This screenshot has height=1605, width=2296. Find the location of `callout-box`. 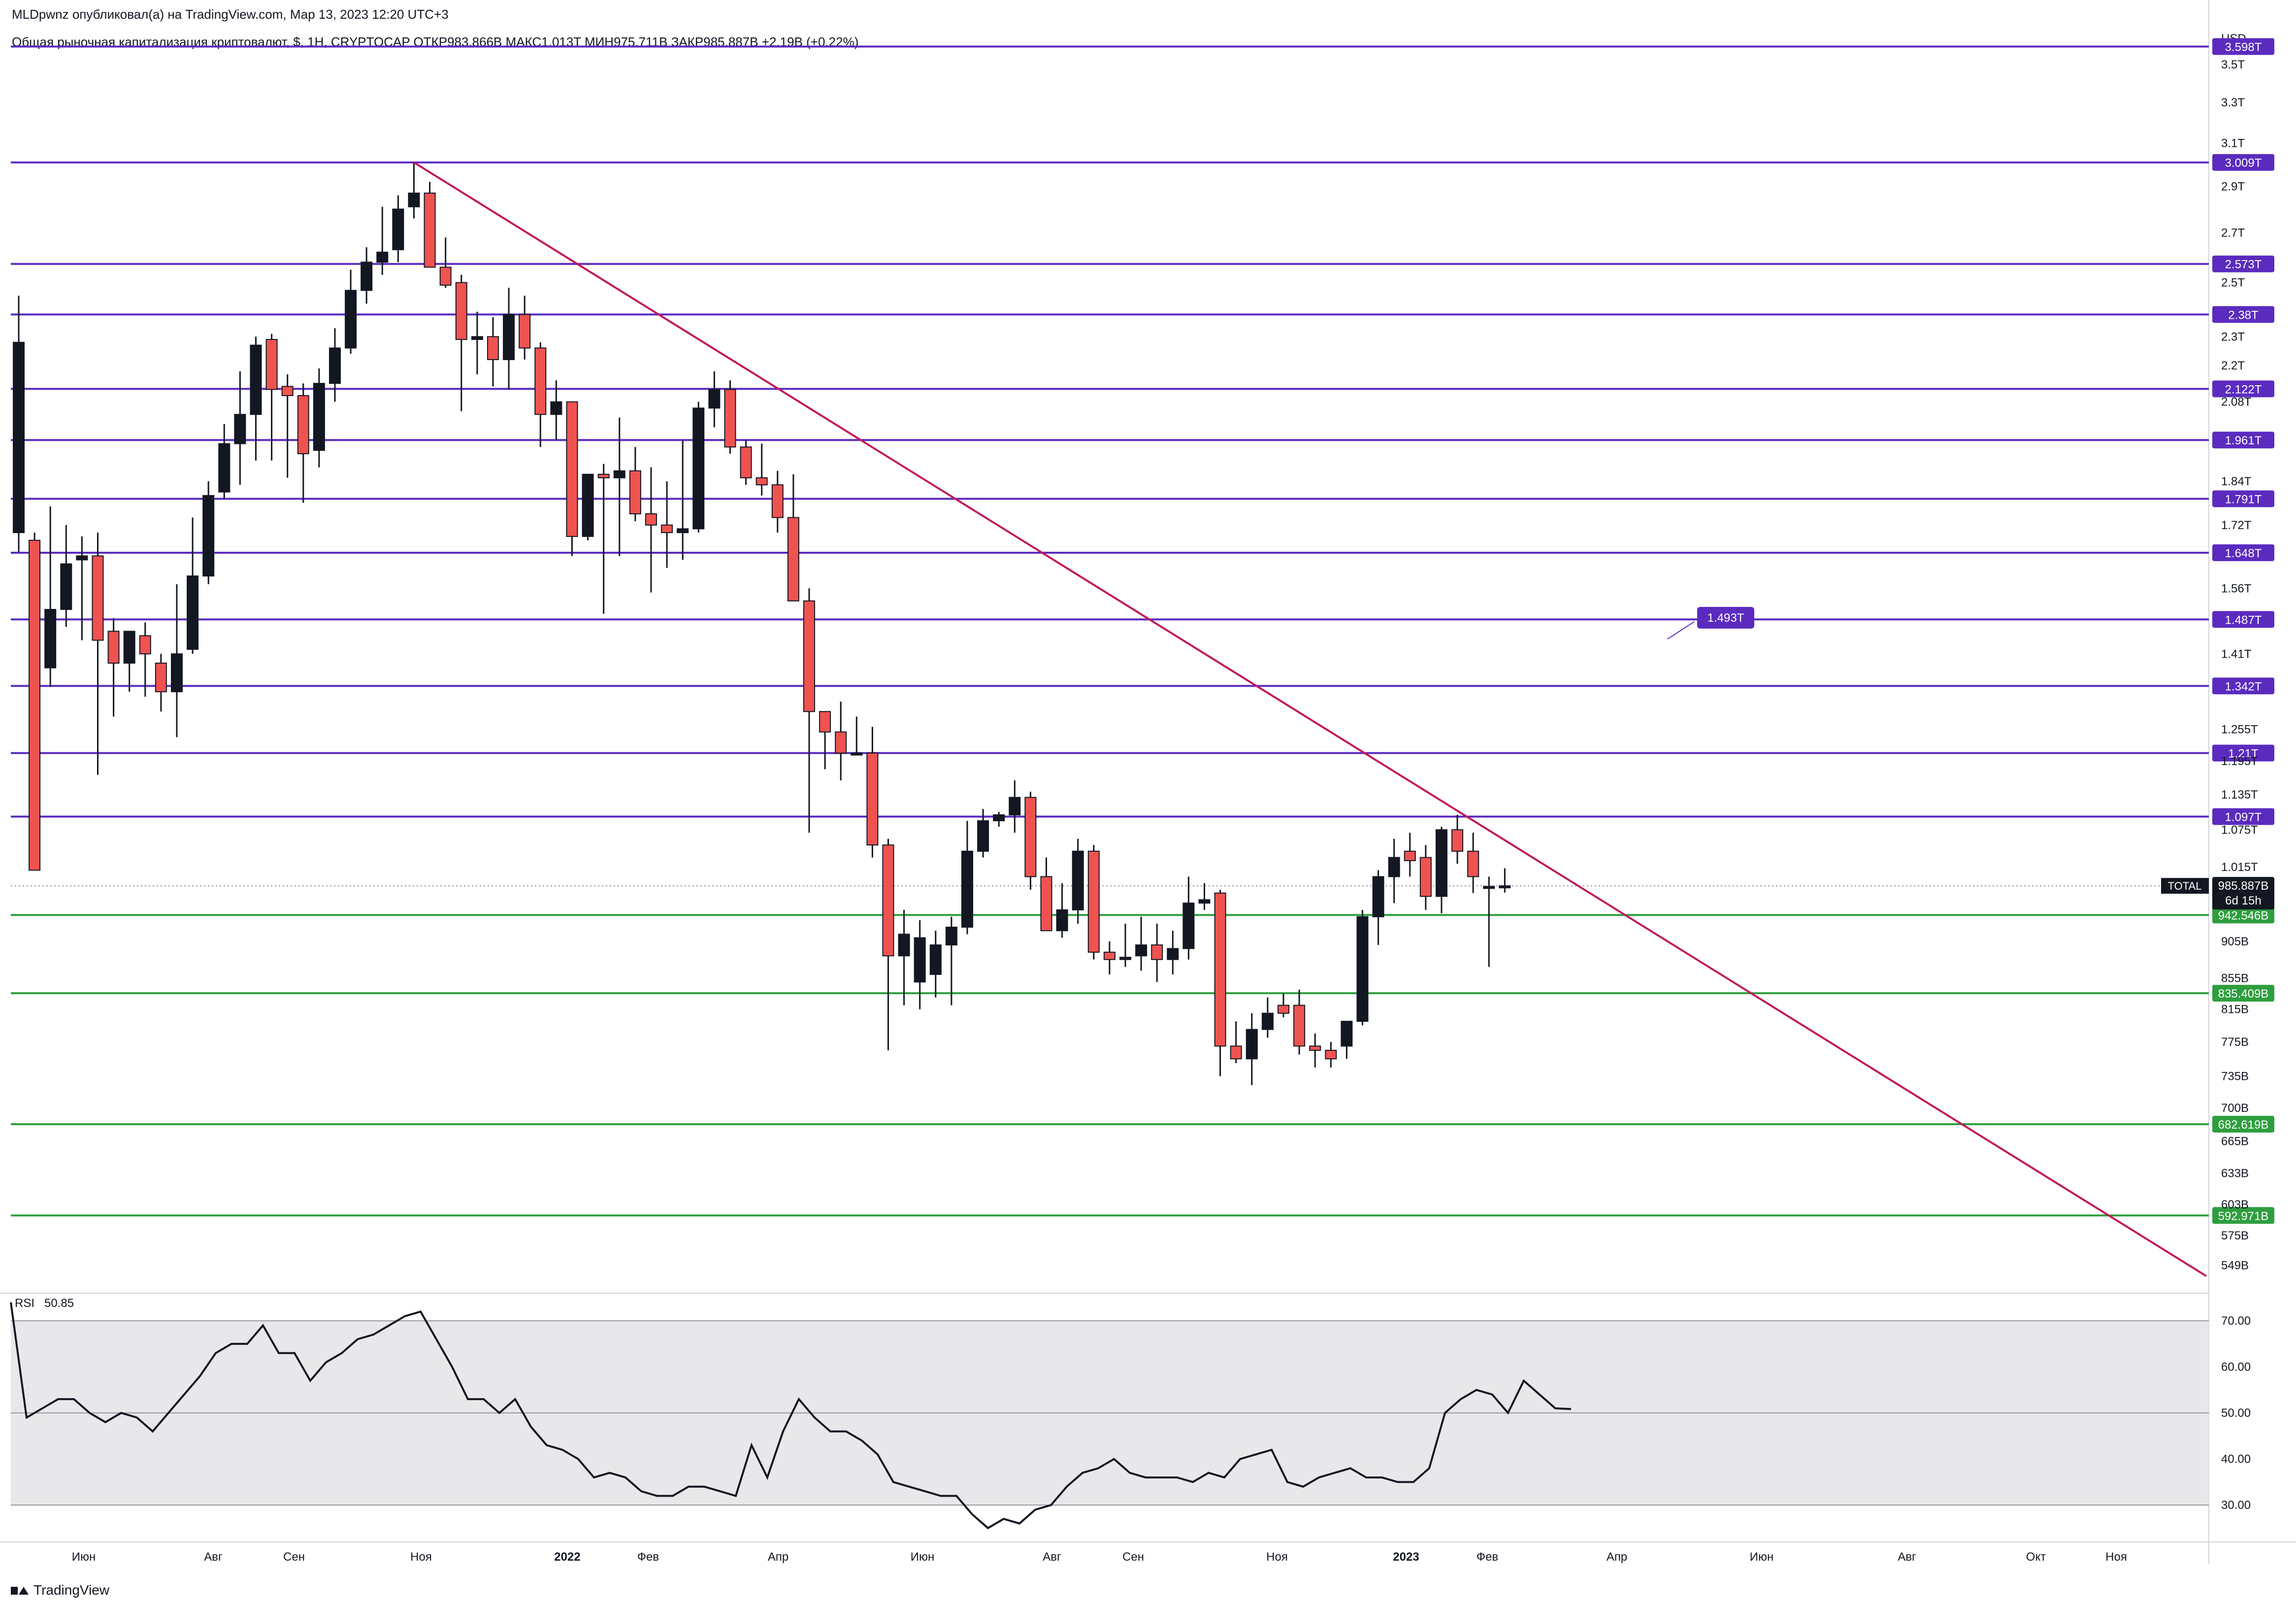

callout-box is located at coordinates (1725, 618).